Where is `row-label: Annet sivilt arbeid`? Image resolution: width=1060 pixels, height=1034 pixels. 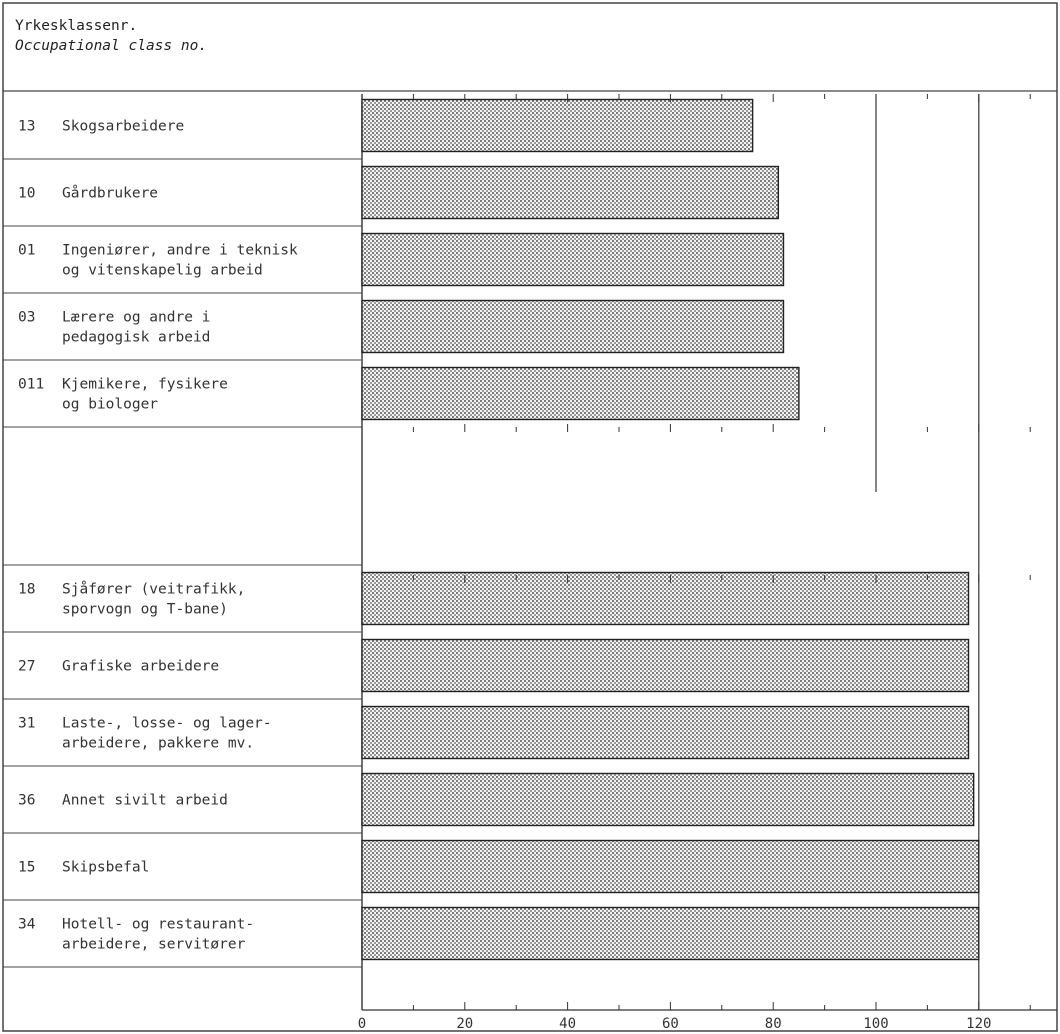
row-label: Annet sivilt arbeid is located at coordinates (145, 801).